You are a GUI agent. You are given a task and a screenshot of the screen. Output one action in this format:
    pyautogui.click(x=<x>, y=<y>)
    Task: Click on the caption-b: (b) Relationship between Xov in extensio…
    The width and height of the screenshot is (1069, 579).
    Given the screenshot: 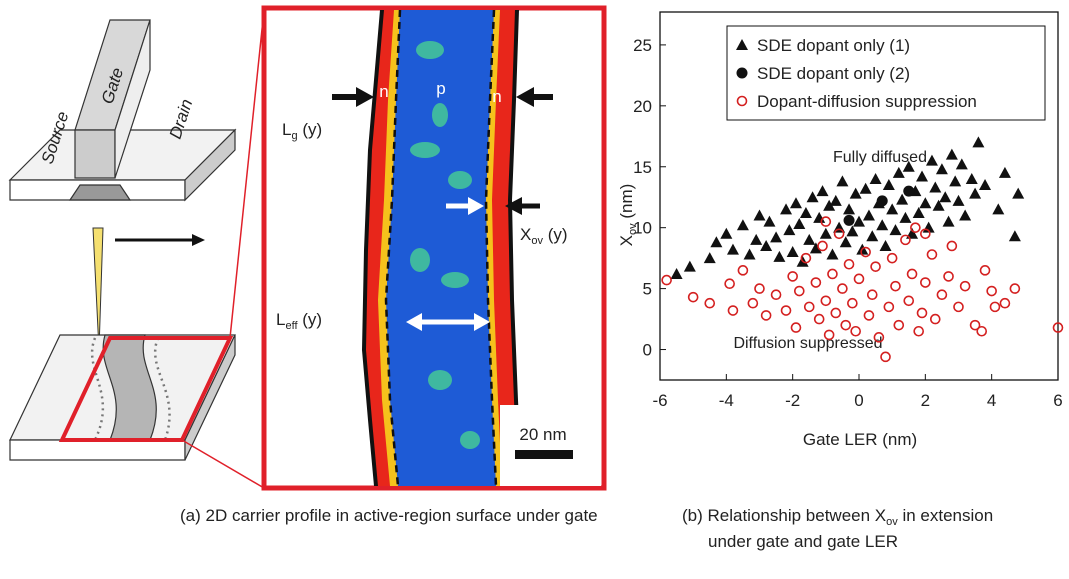 What is the action you would take?
    pyautogui.click(x=837, y=517)
    